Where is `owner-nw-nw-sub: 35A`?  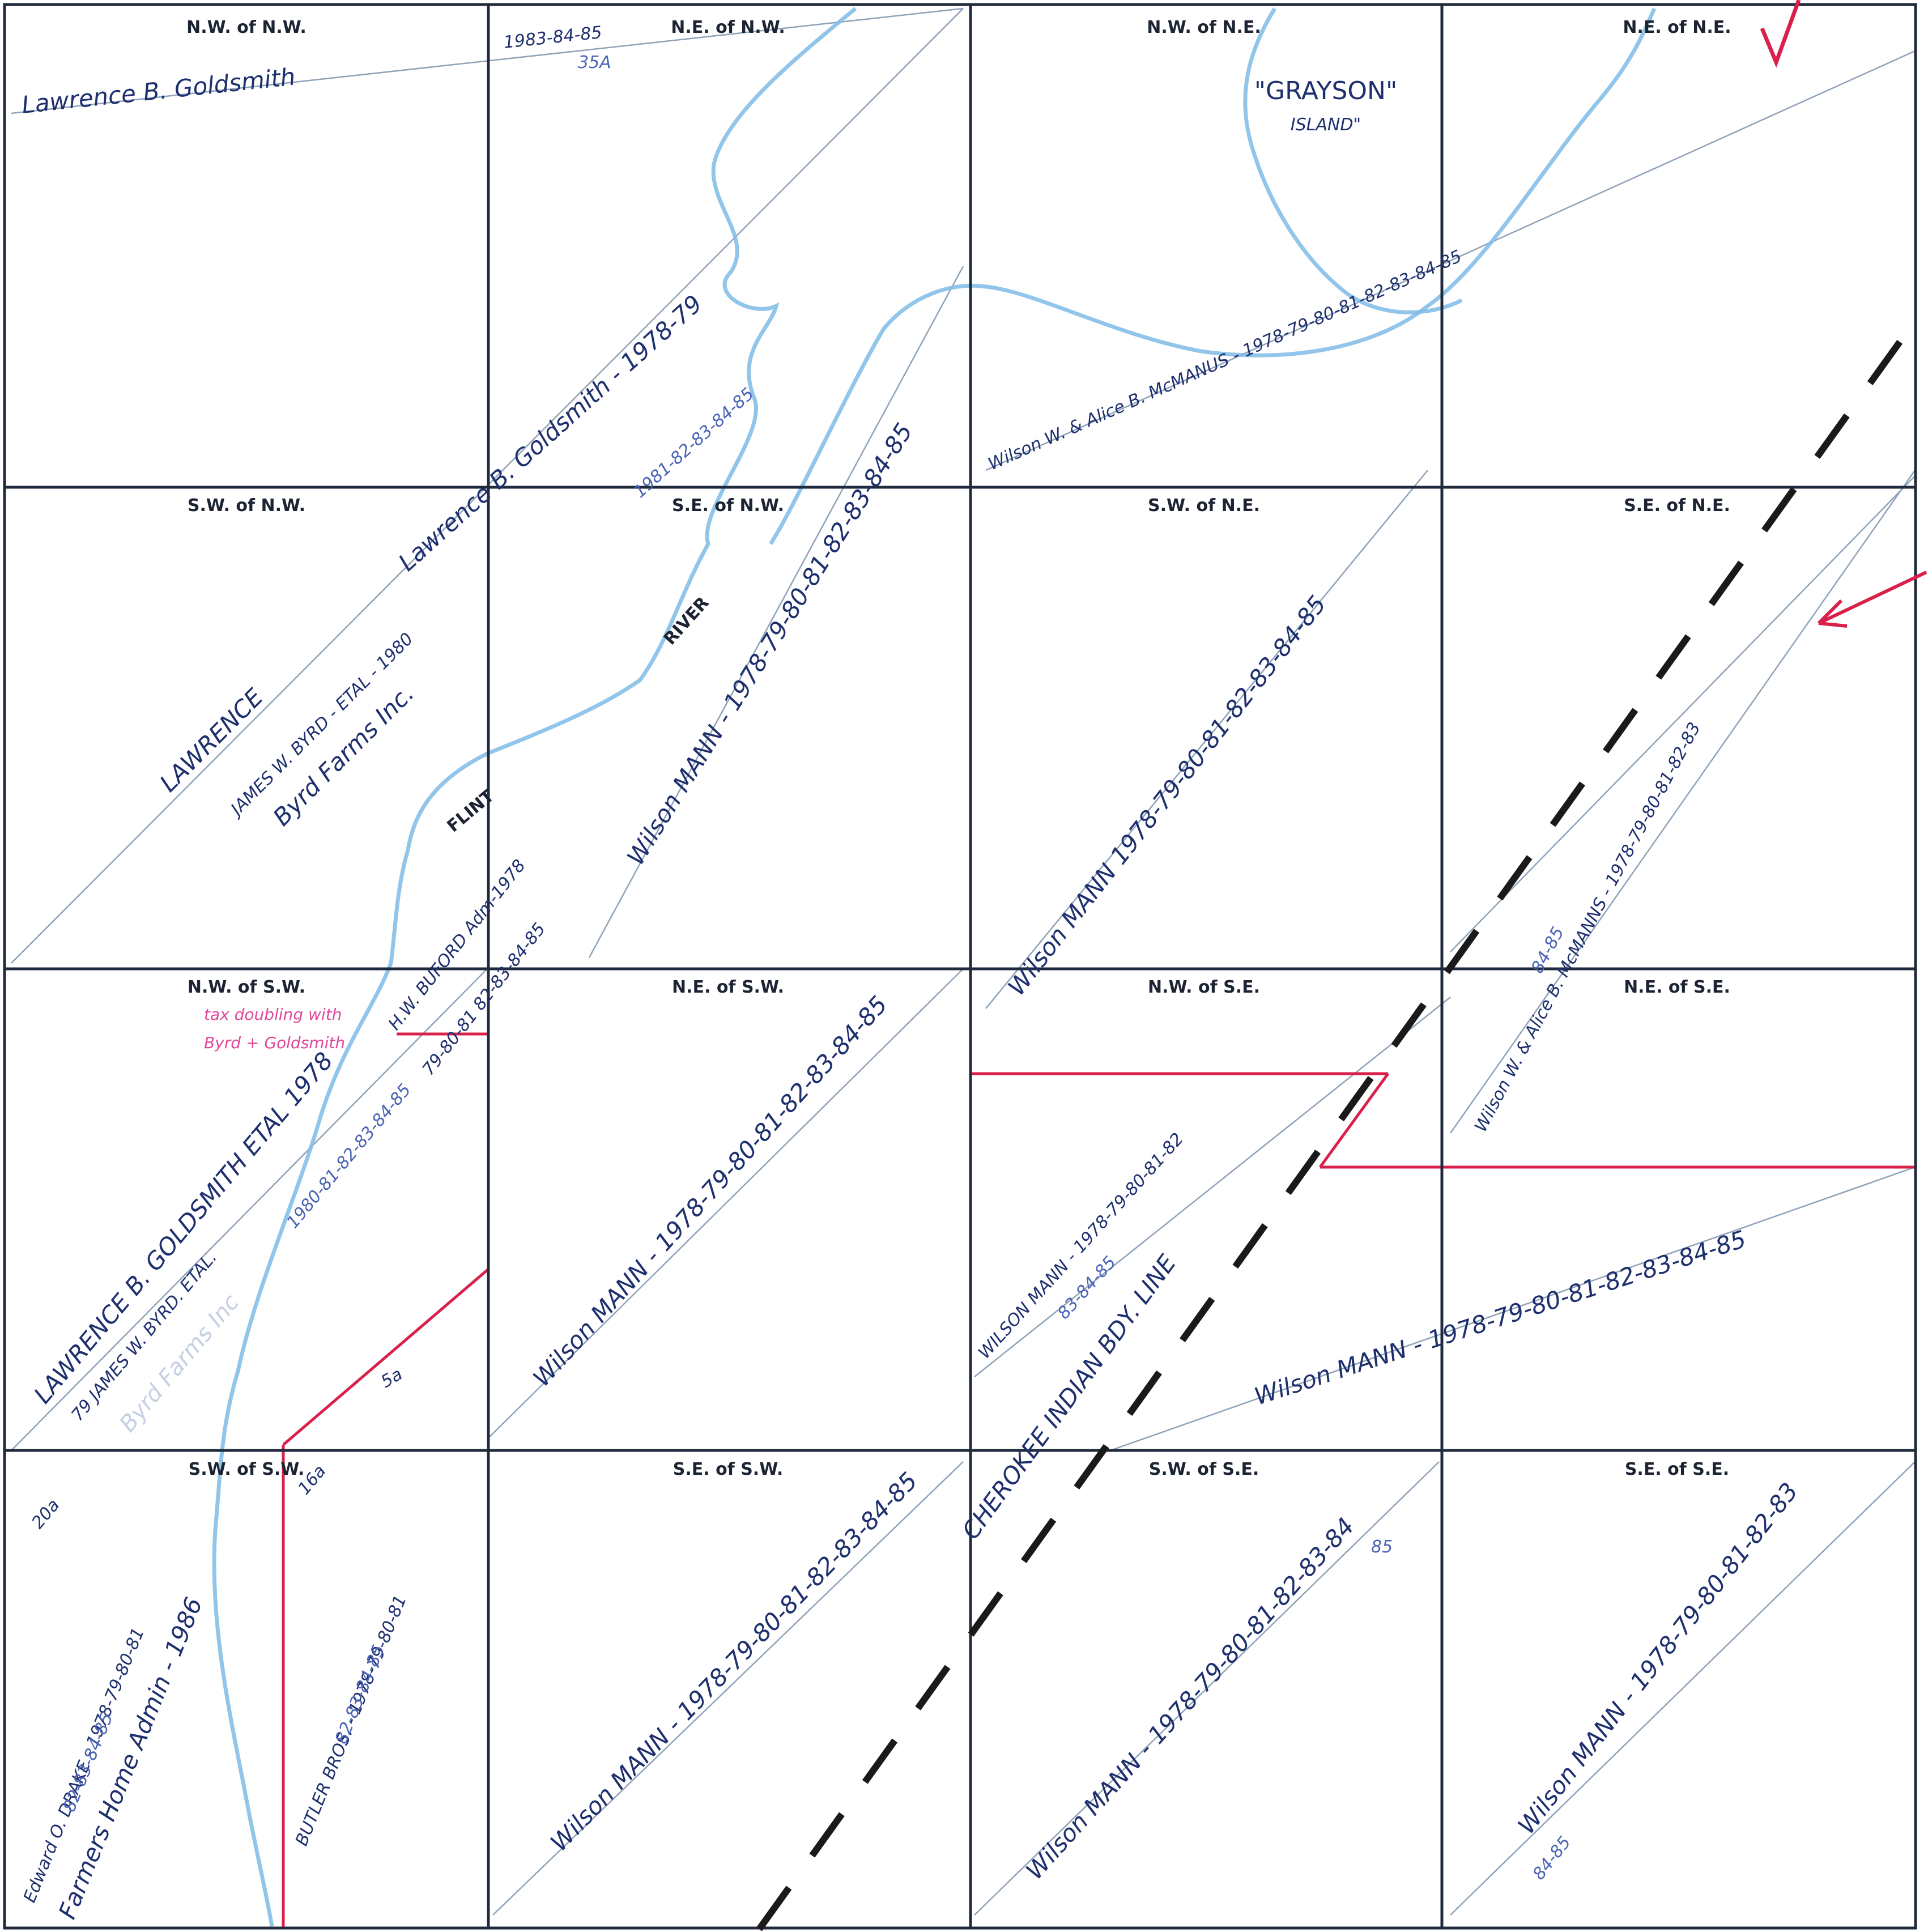 owner-nw-nw-sub: 35A is located at coordinates (594, 63).